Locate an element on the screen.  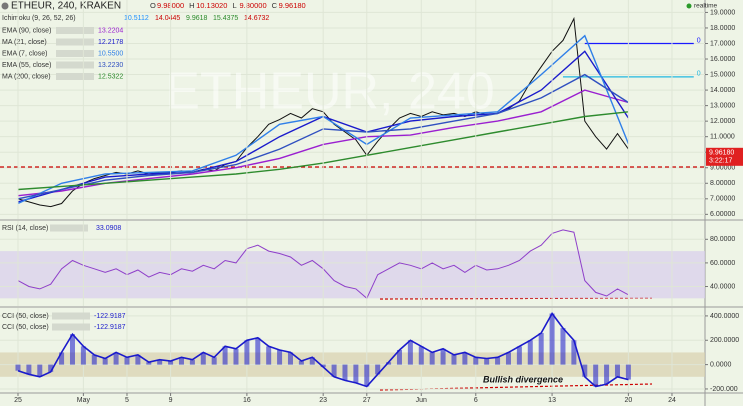
last-price-label: 9.96180 is located at coordinates (721, 153).